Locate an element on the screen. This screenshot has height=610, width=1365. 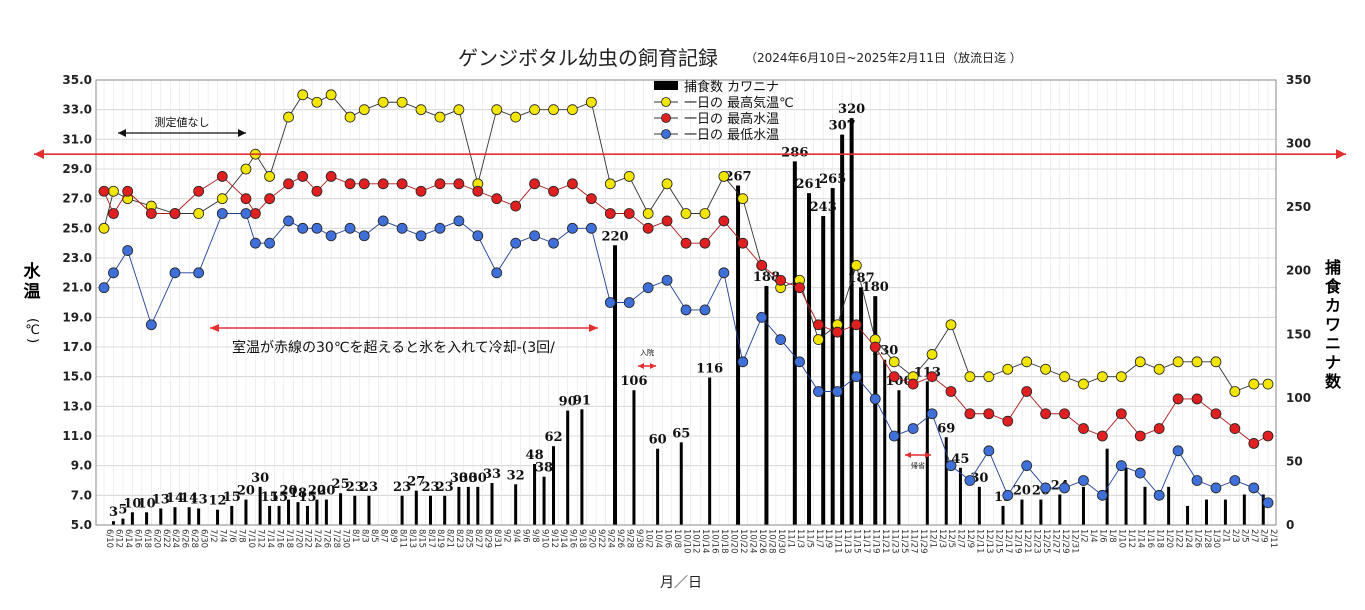
x-tick-label: 10/10 is located at coordinates (686, 541).